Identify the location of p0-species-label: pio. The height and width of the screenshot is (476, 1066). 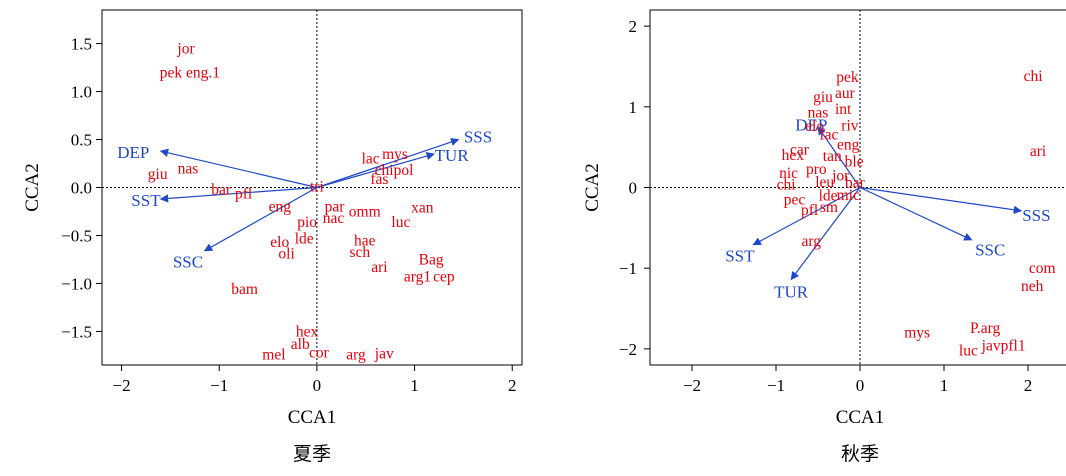
(307, 222).